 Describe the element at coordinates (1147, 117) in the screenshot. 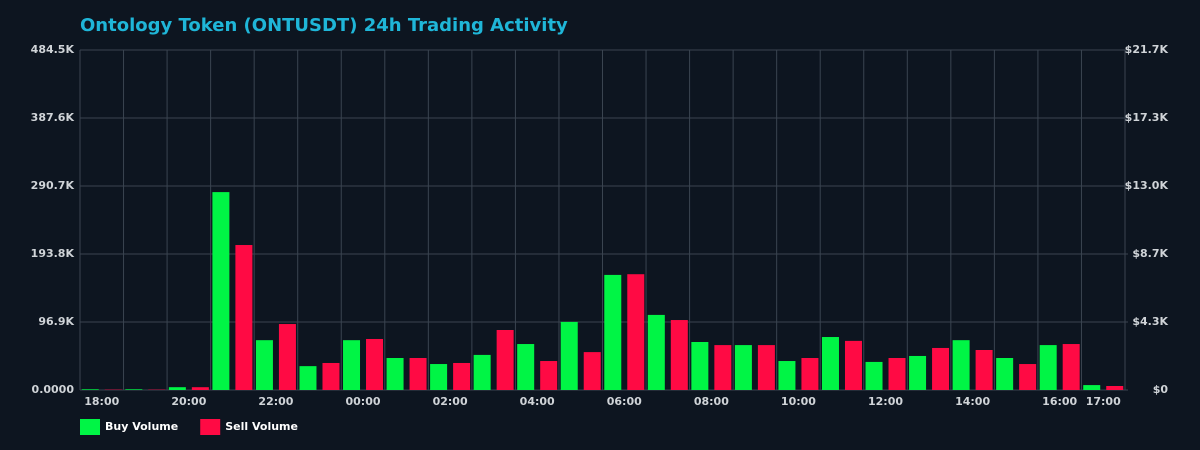

I see `y2-tick-label: $17.3K` at that location.